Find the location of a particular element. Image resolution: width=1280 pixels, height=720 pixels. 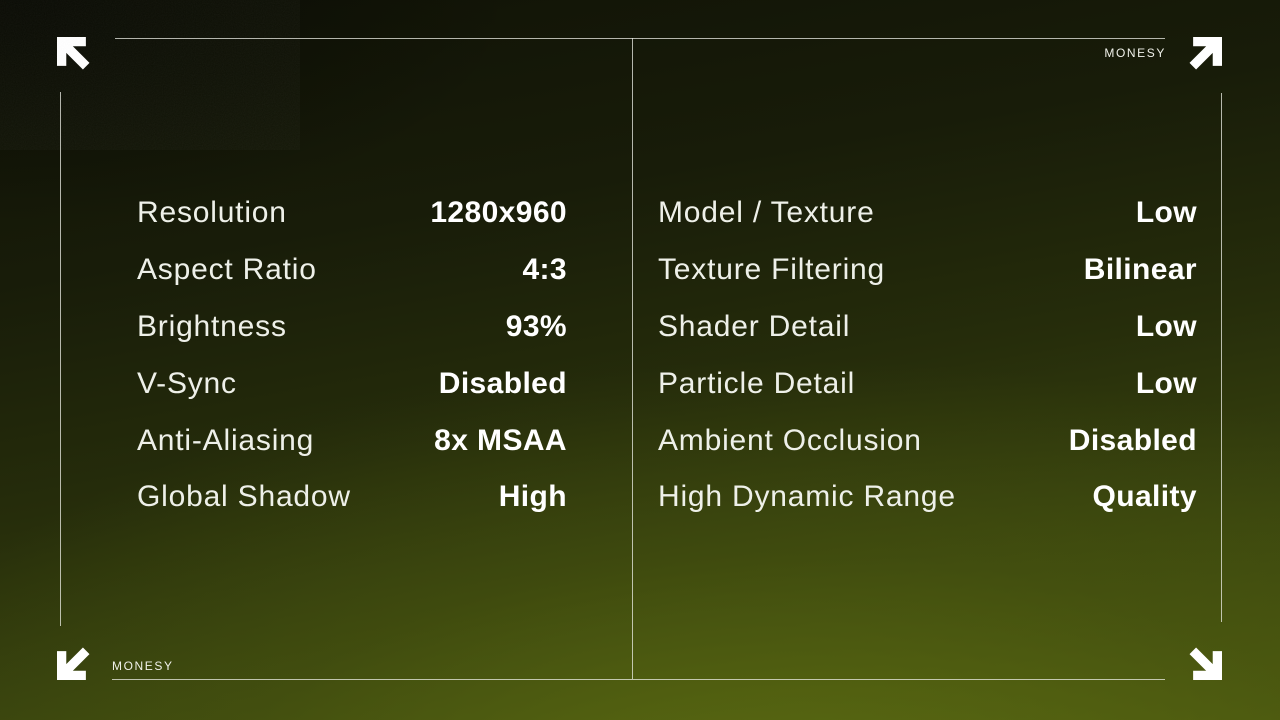

setting-row-shader-detail: Shader Detail Low is located at coordinates (927, 327).